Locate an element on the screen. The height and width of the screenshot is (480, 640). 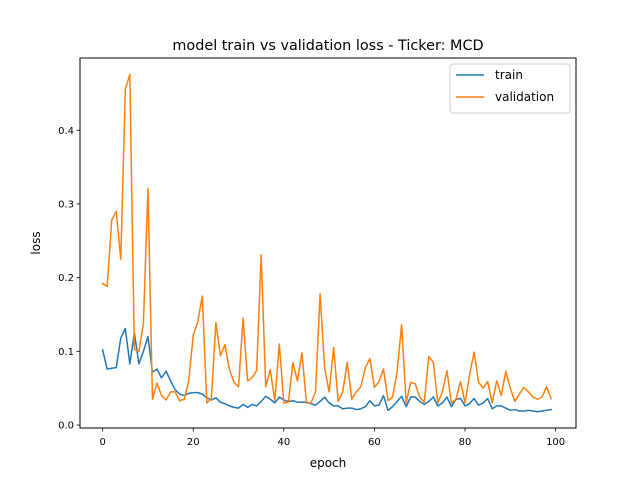
legend: train validation is located at coordinates (510, 88).